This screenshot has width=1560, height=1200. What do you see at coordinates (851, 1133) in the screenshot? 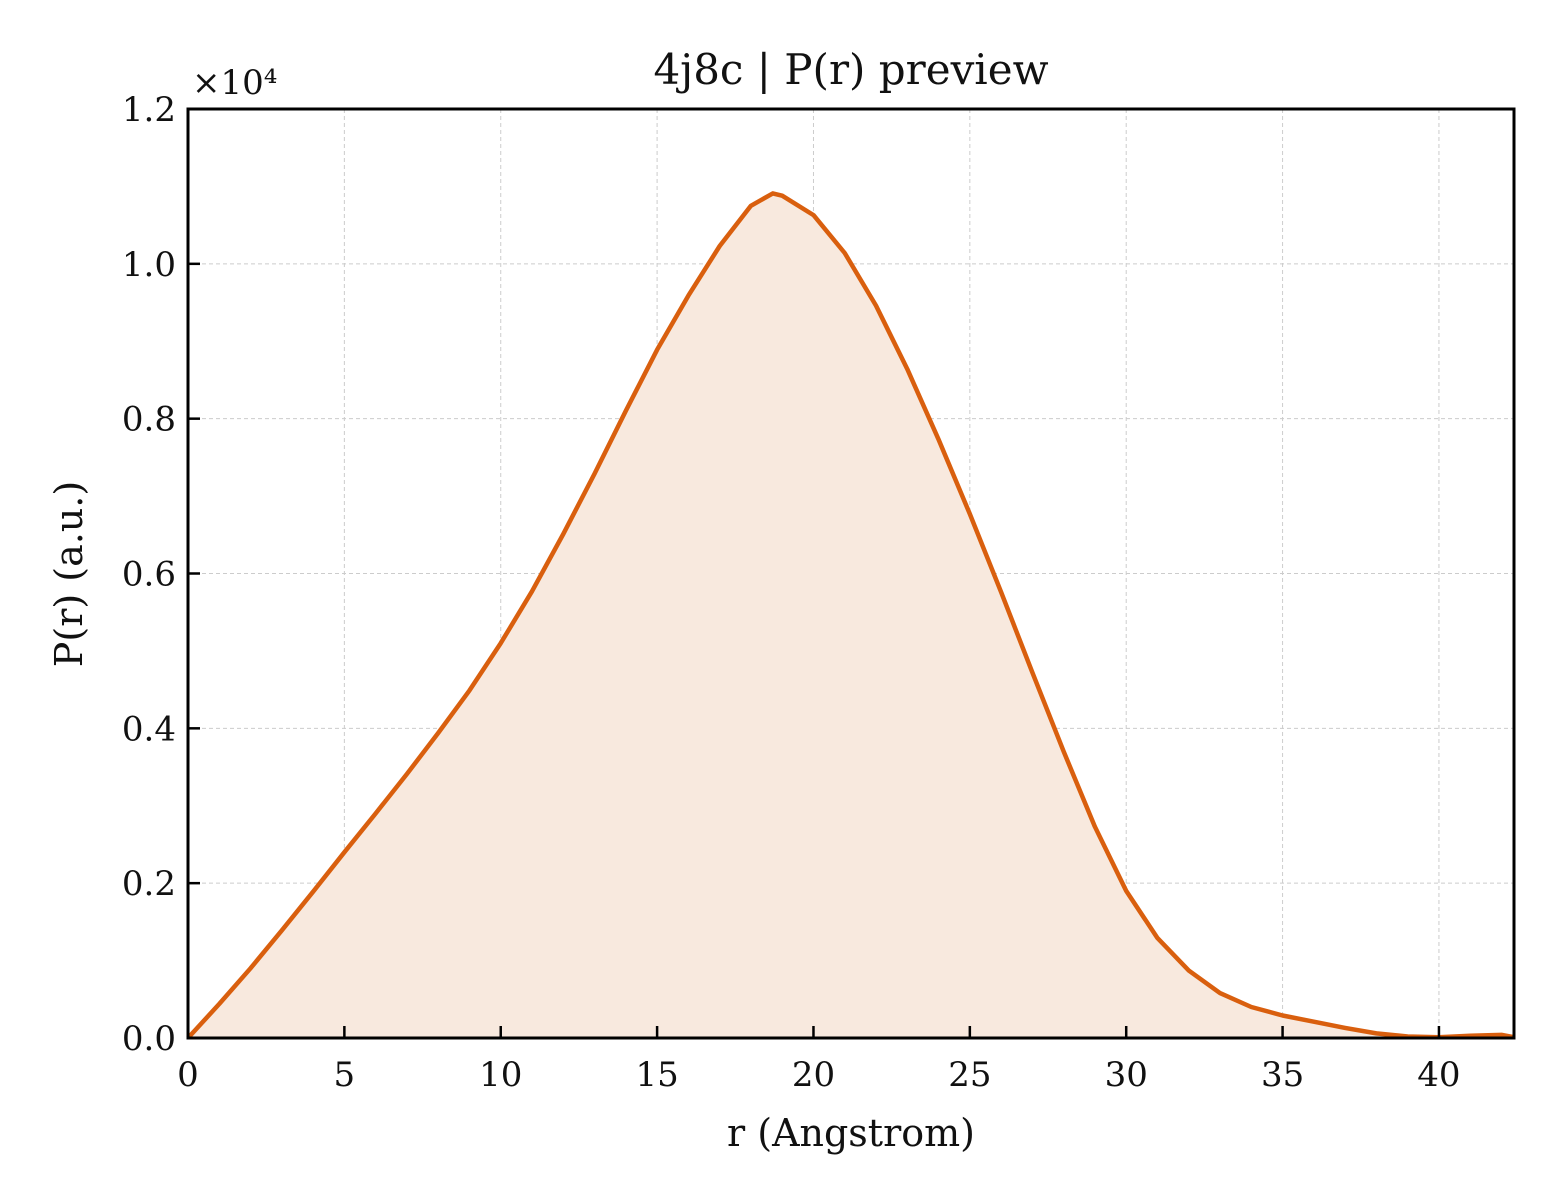
I see `x-axis-label: r (Angstrom)` at bounding box center [851, 1133].